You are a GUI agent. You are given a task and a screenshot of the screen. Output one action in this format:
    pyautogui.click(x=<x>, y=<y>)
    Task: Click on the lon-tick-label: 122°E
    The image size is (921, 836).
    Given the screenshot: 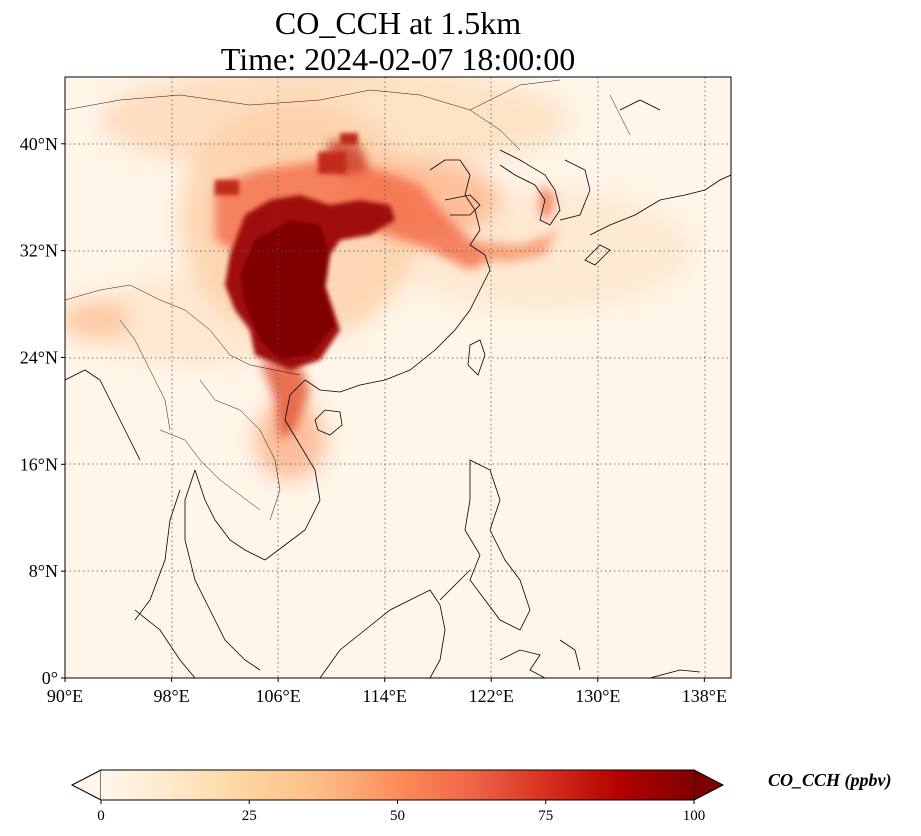 What is the action you would take?
    pyautogui.click(x=491, y=696)
    